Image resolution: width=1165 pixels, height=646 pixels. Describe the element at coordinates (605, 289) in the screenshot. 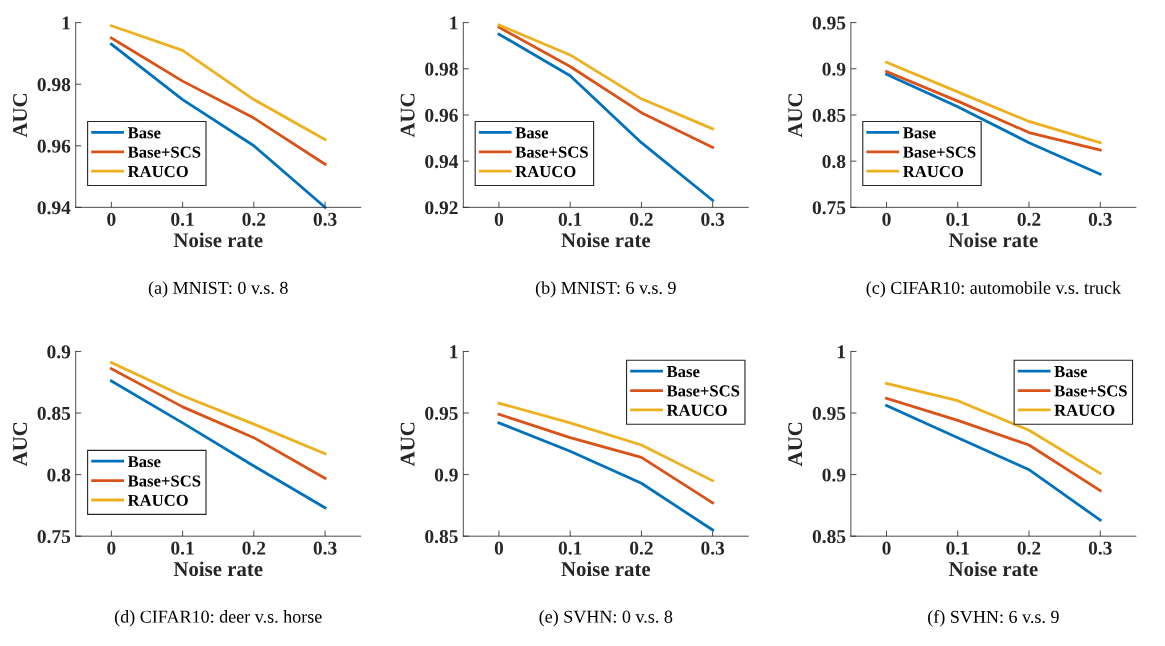

I see `text: (b) MNIST: 6 v.s. 9` at that location.